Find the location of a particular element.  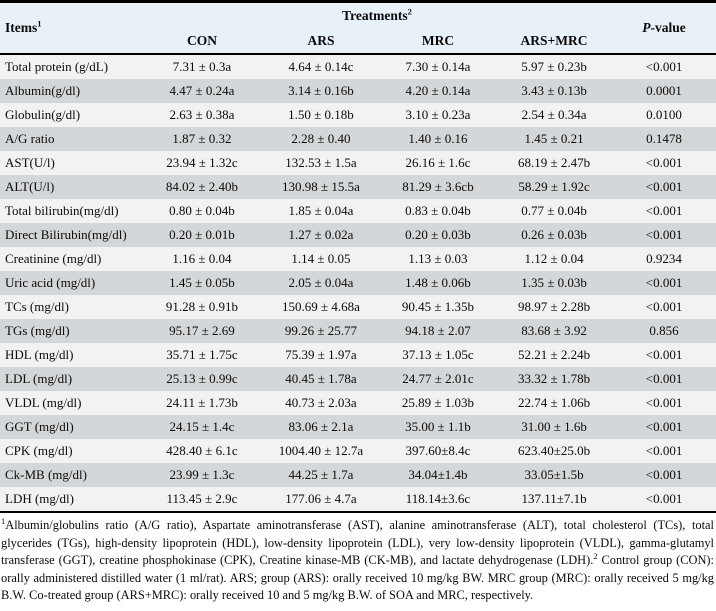

ars-mrc-value-cell: 1.35 ± 0.03b is located at coordinates (554, 282).